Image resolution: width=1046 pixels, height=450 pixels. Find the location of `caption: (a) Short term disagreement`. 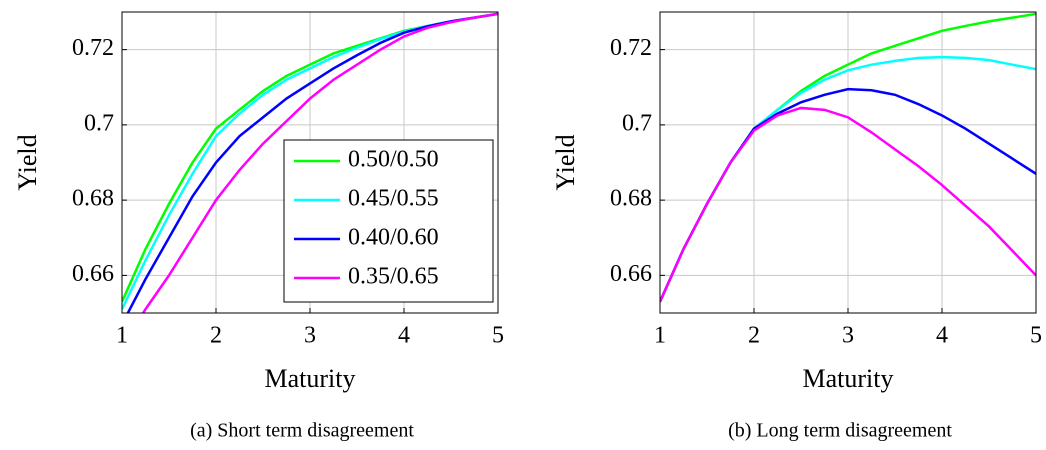

caption: (a) Short term disagreement is located at coordinates (302, 431).